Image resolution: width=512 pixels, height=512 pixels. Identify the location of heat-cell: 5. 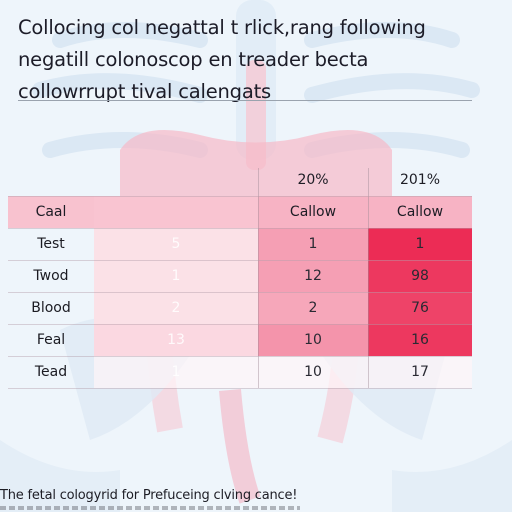
(176, 244).